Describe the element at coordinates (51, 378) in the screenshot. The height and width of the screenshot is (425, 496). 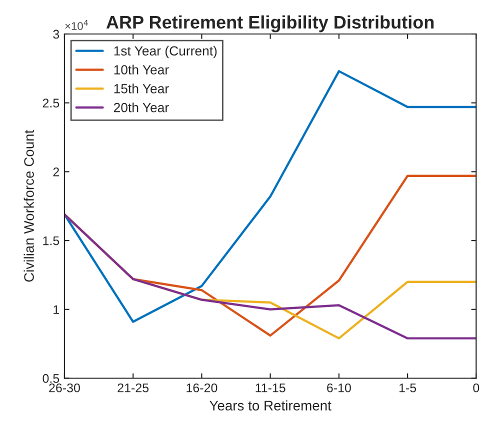
I see `y-tick-label: 0.5` at that location.